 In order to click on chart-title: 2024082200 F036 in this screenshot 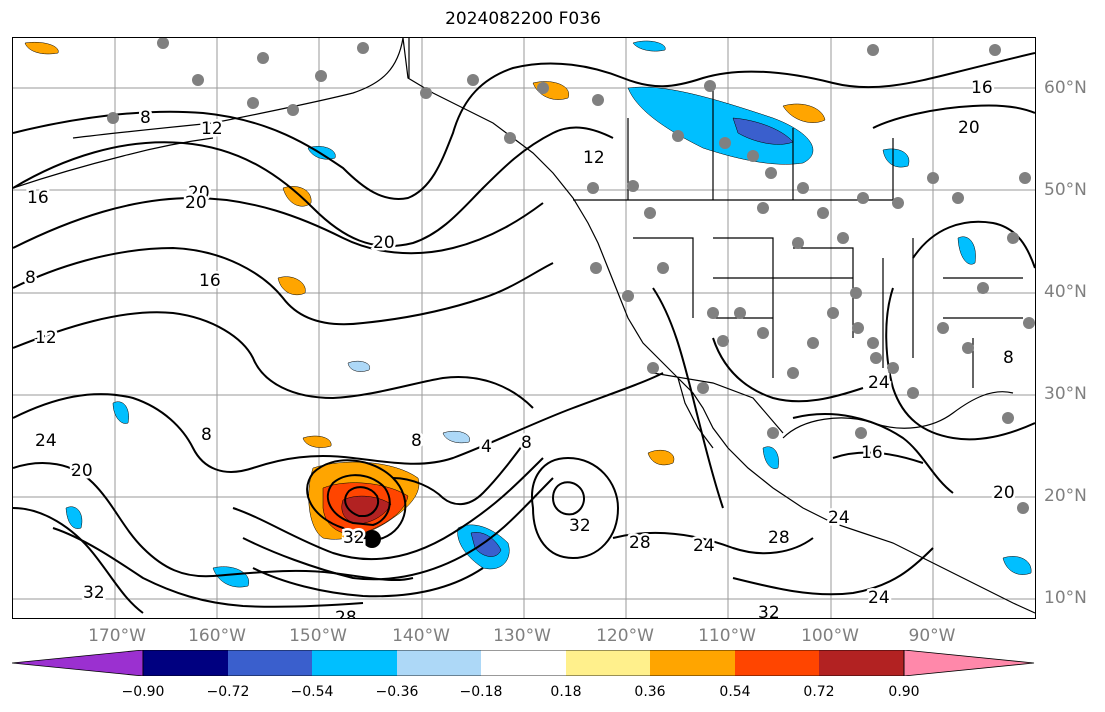, I will do `click(523, 19)`.